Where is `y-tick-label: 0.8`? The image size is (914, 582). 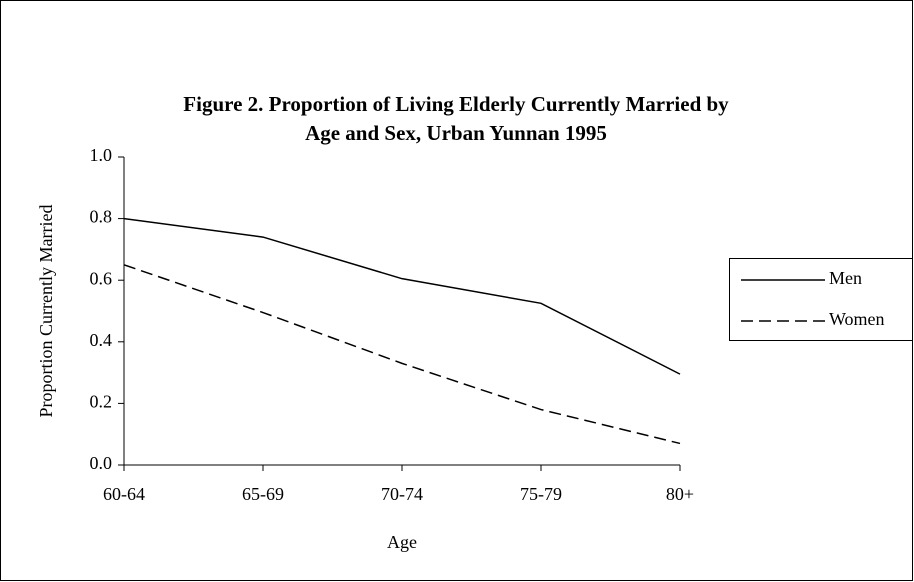
y-tick-label: 0.8 is located at coordinates (101, 217).